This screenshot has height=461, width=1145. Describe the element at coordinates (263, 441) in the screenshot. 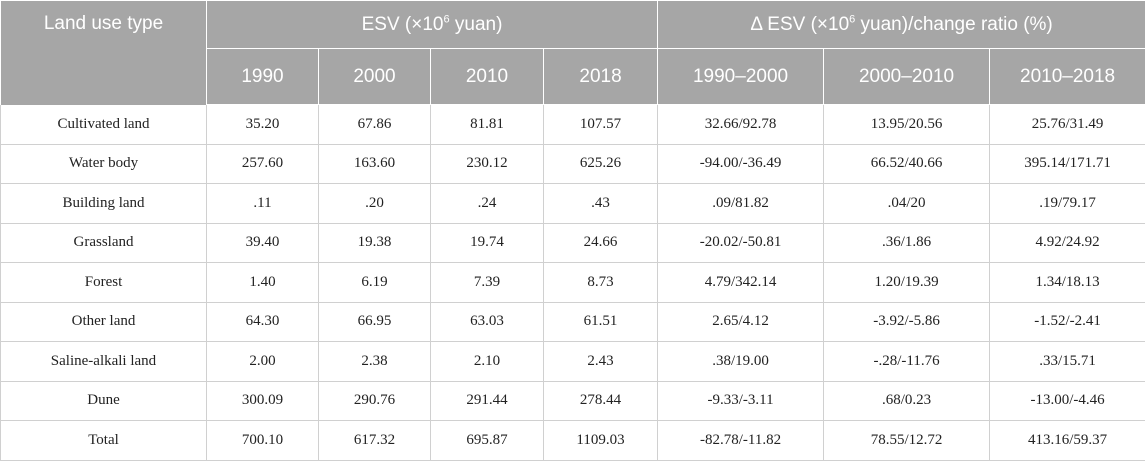

I see `esv-1990-cell: 700.10` at that location.